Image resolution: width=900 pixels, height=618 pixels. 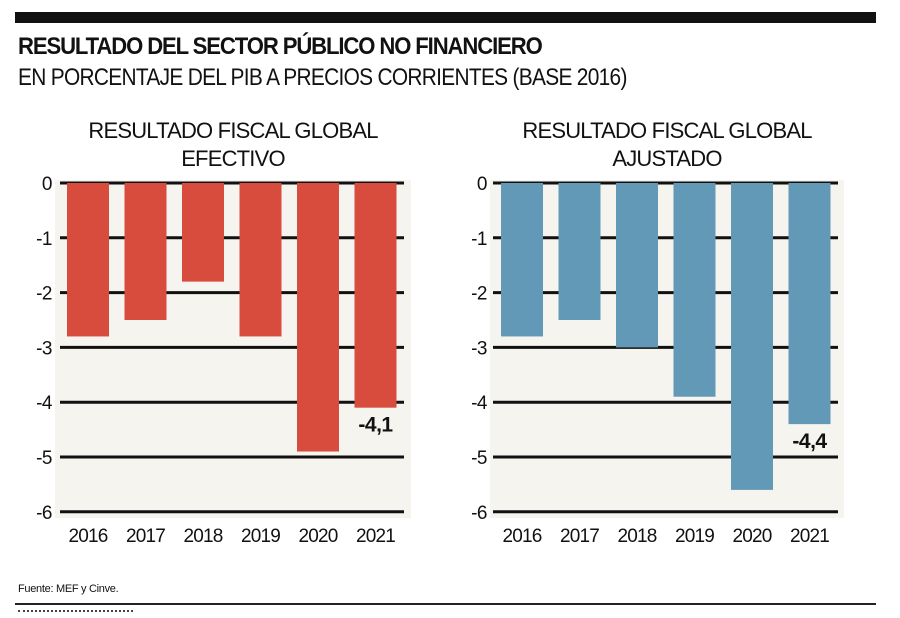 What do you see at coordinates (318, 317) in the screenshot?
I see `bar-efectivo-2020` at bounding box center [318, 317].